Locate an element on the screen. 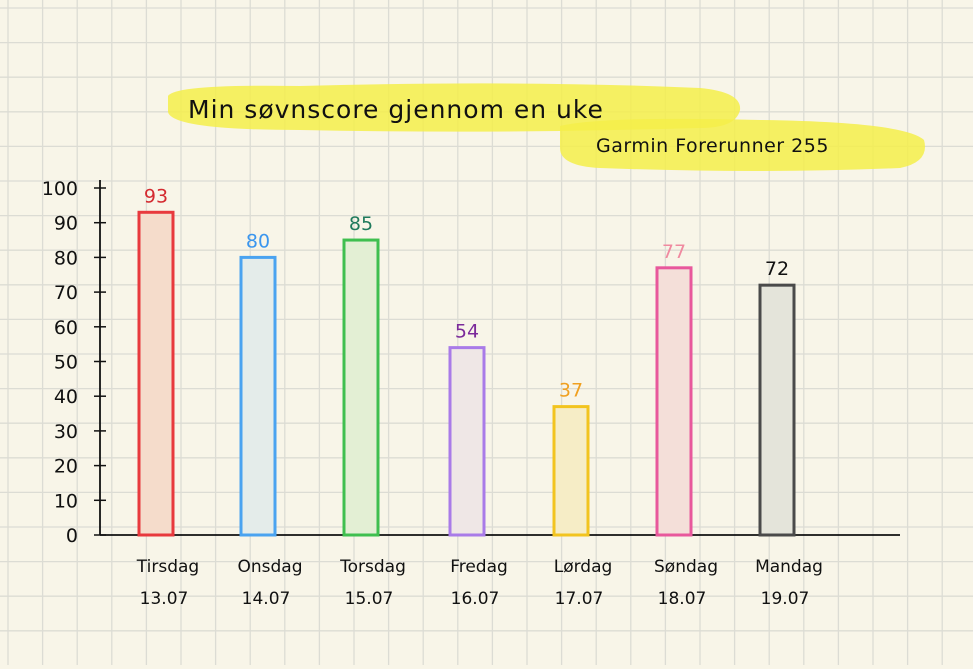 This screenshot has width=973, height=669. x-tick-label-date: 13.07 is located at coordinates (164, 599).